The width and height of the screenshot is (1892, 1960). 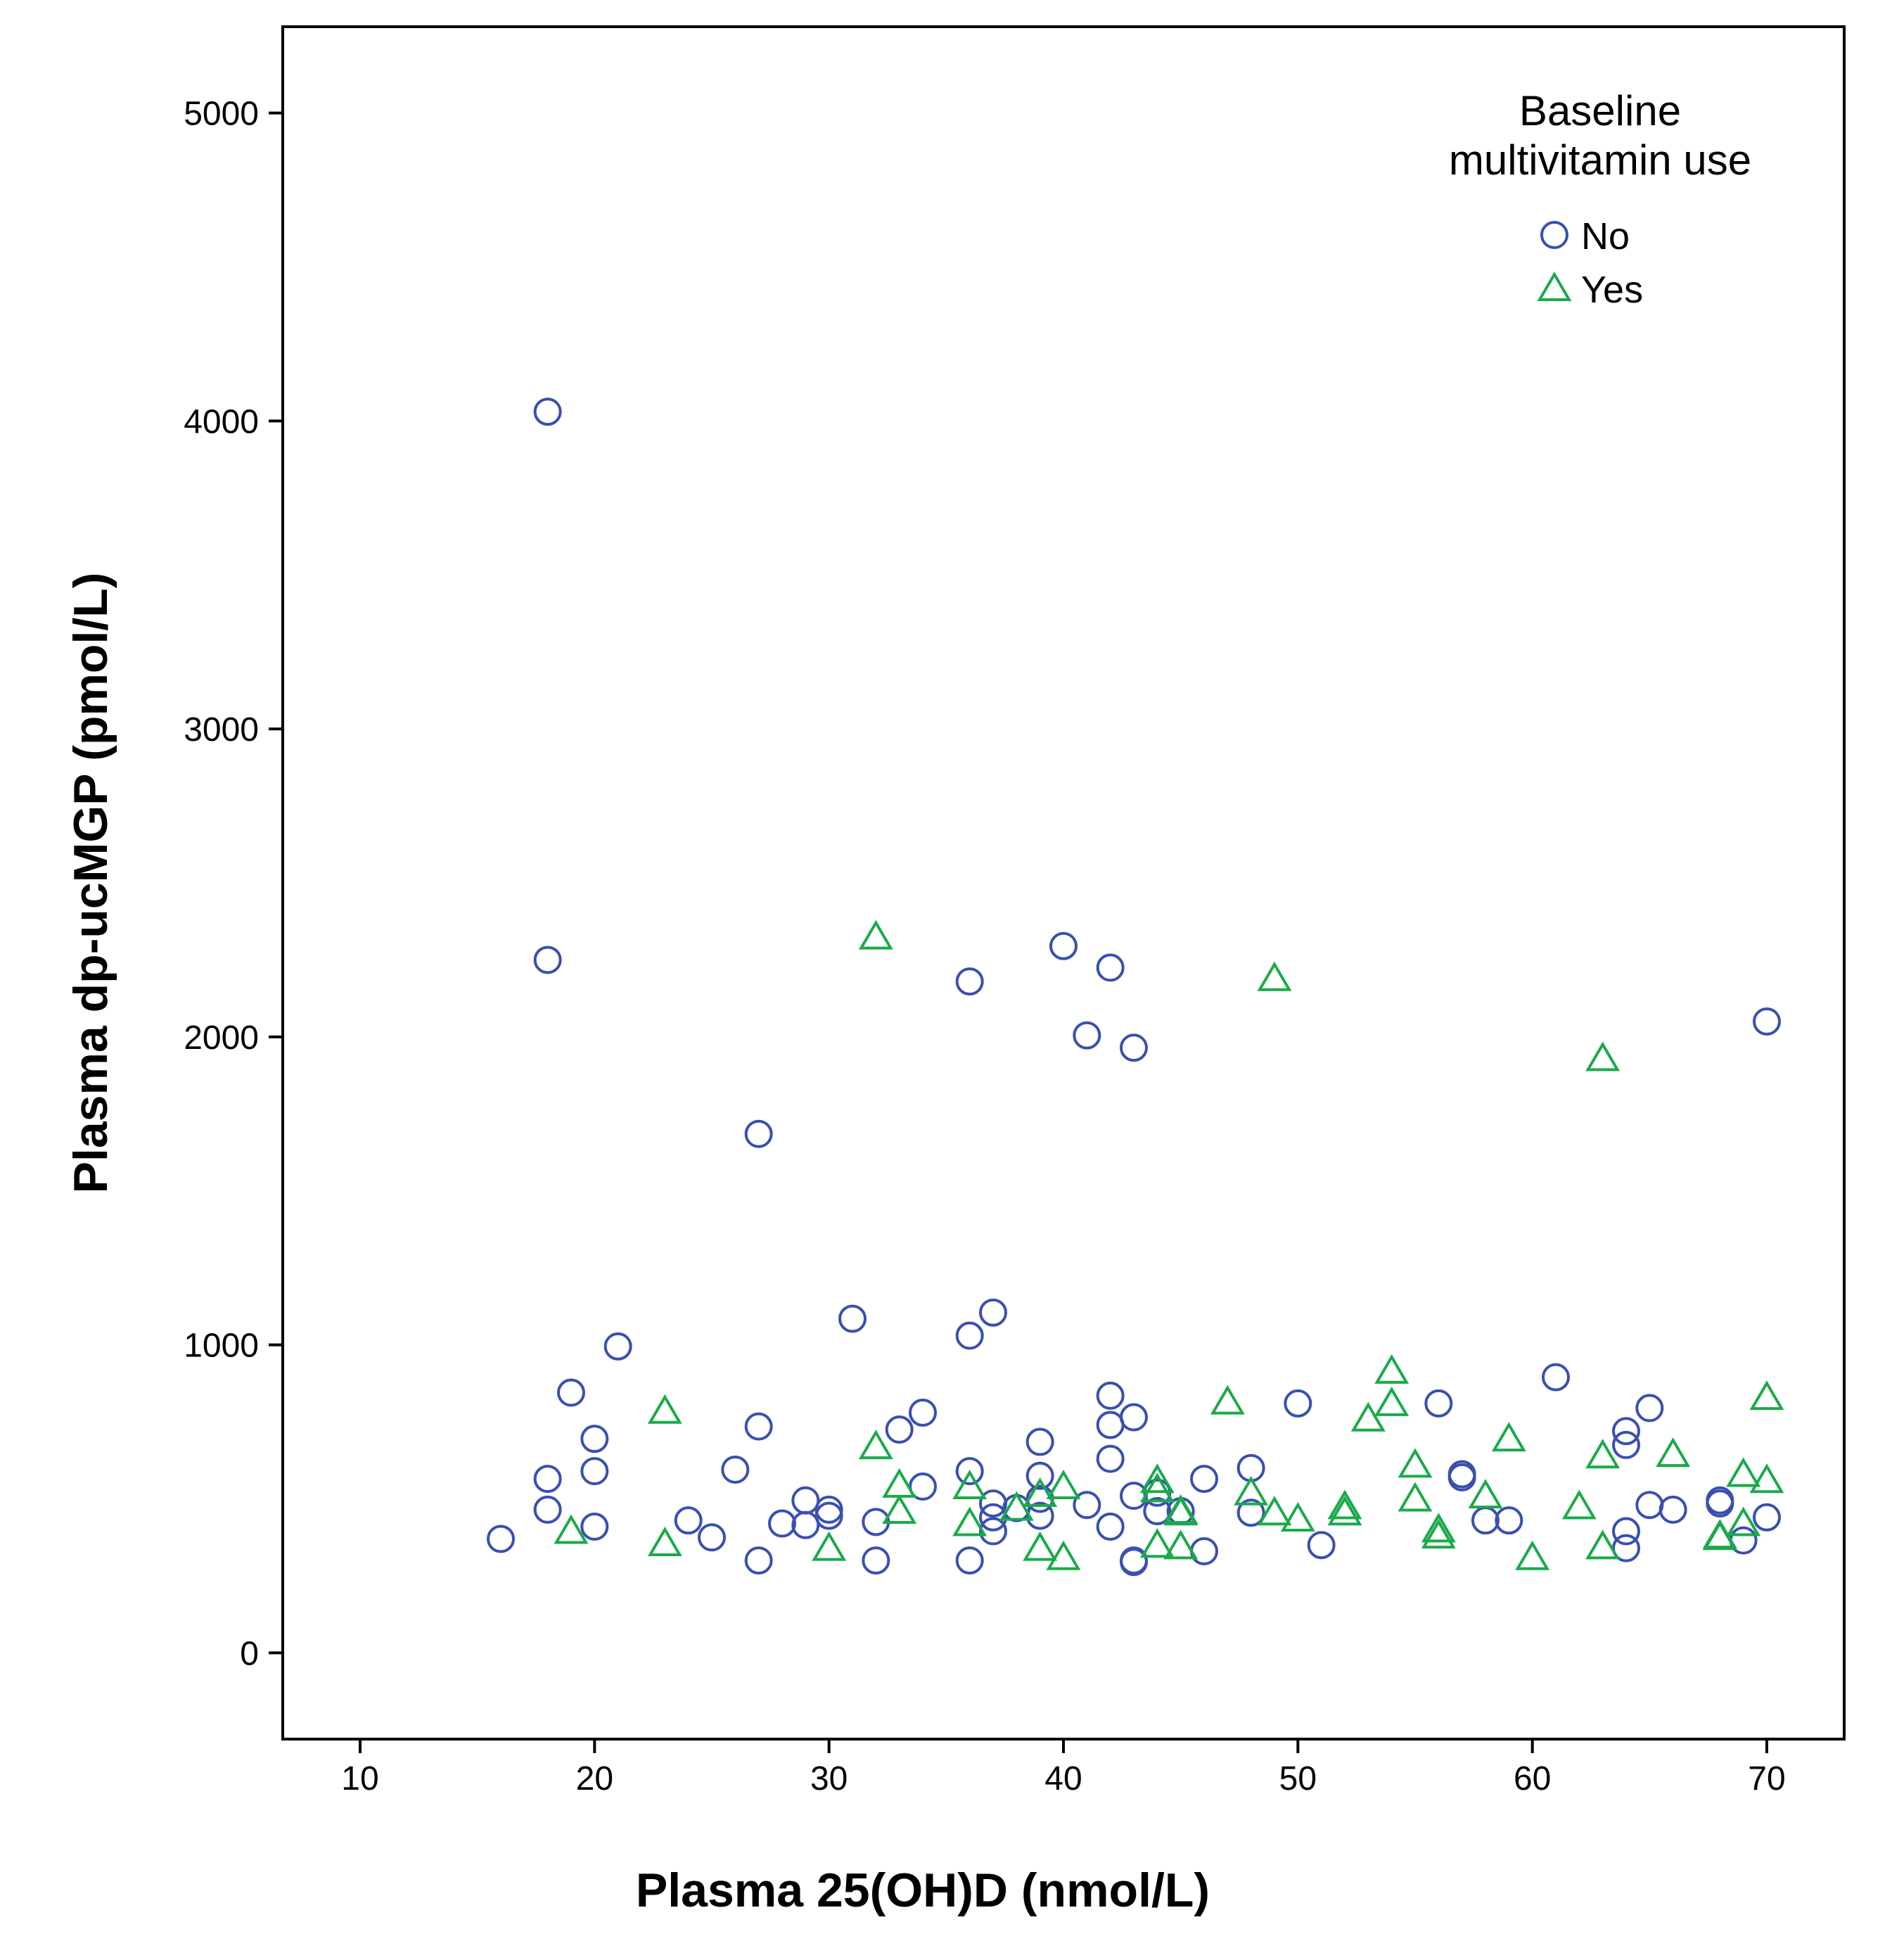 What do you see at coordinates (1766, 1779) in the screenshot?
I see `x-tick-label: 70` at bounding box center [1766, 1779].